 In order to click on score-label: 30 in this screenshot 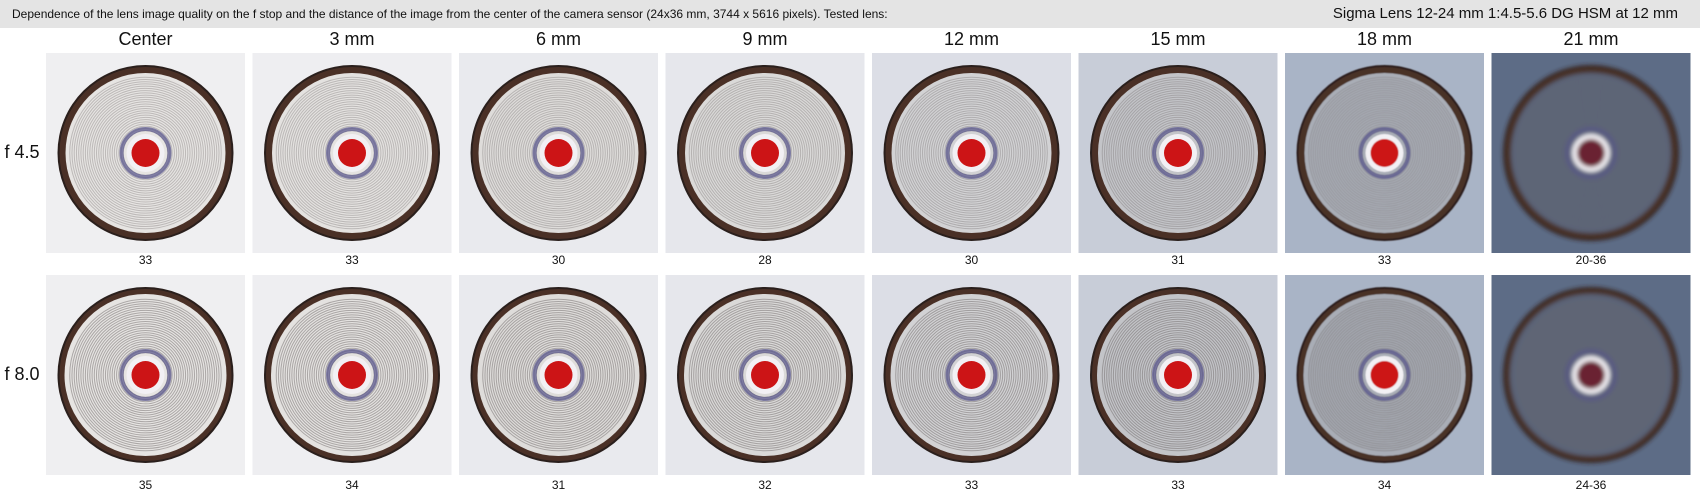, I will do `click(559, 260)`.